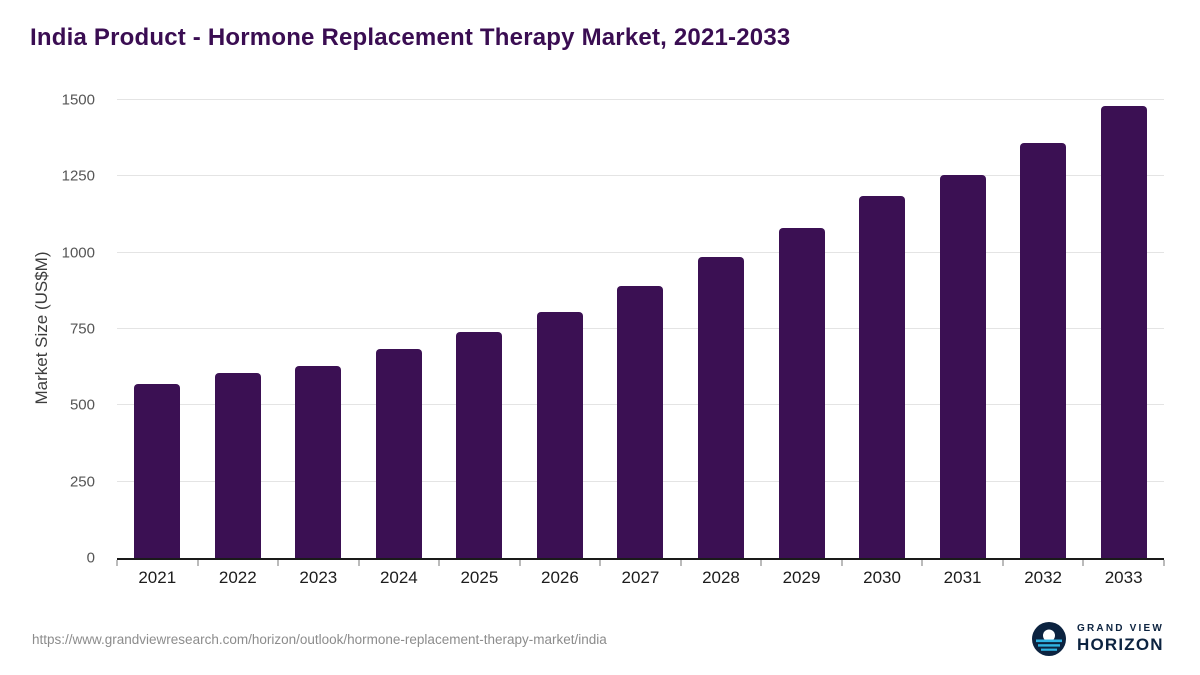 Image resolution: width=1200 pixels, height=675 pixels. I want to click on x-tick-label: 2033, so click(1123, 577).